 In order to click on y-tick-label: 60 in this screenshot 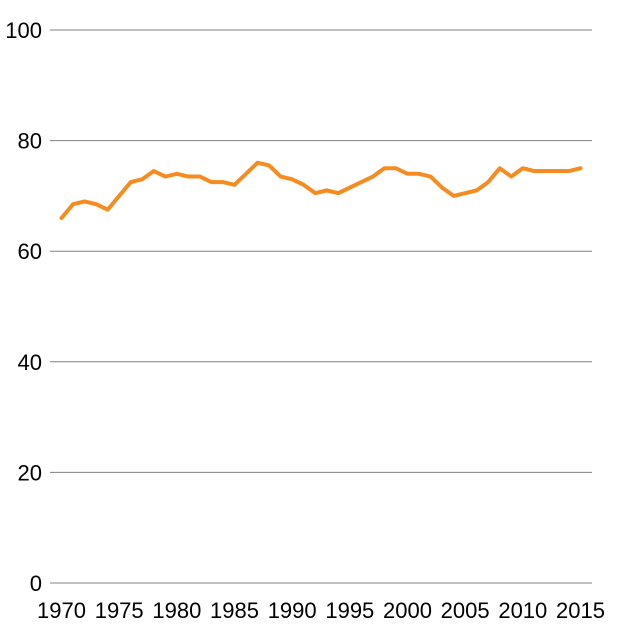, I will do `click(30, 251)`.